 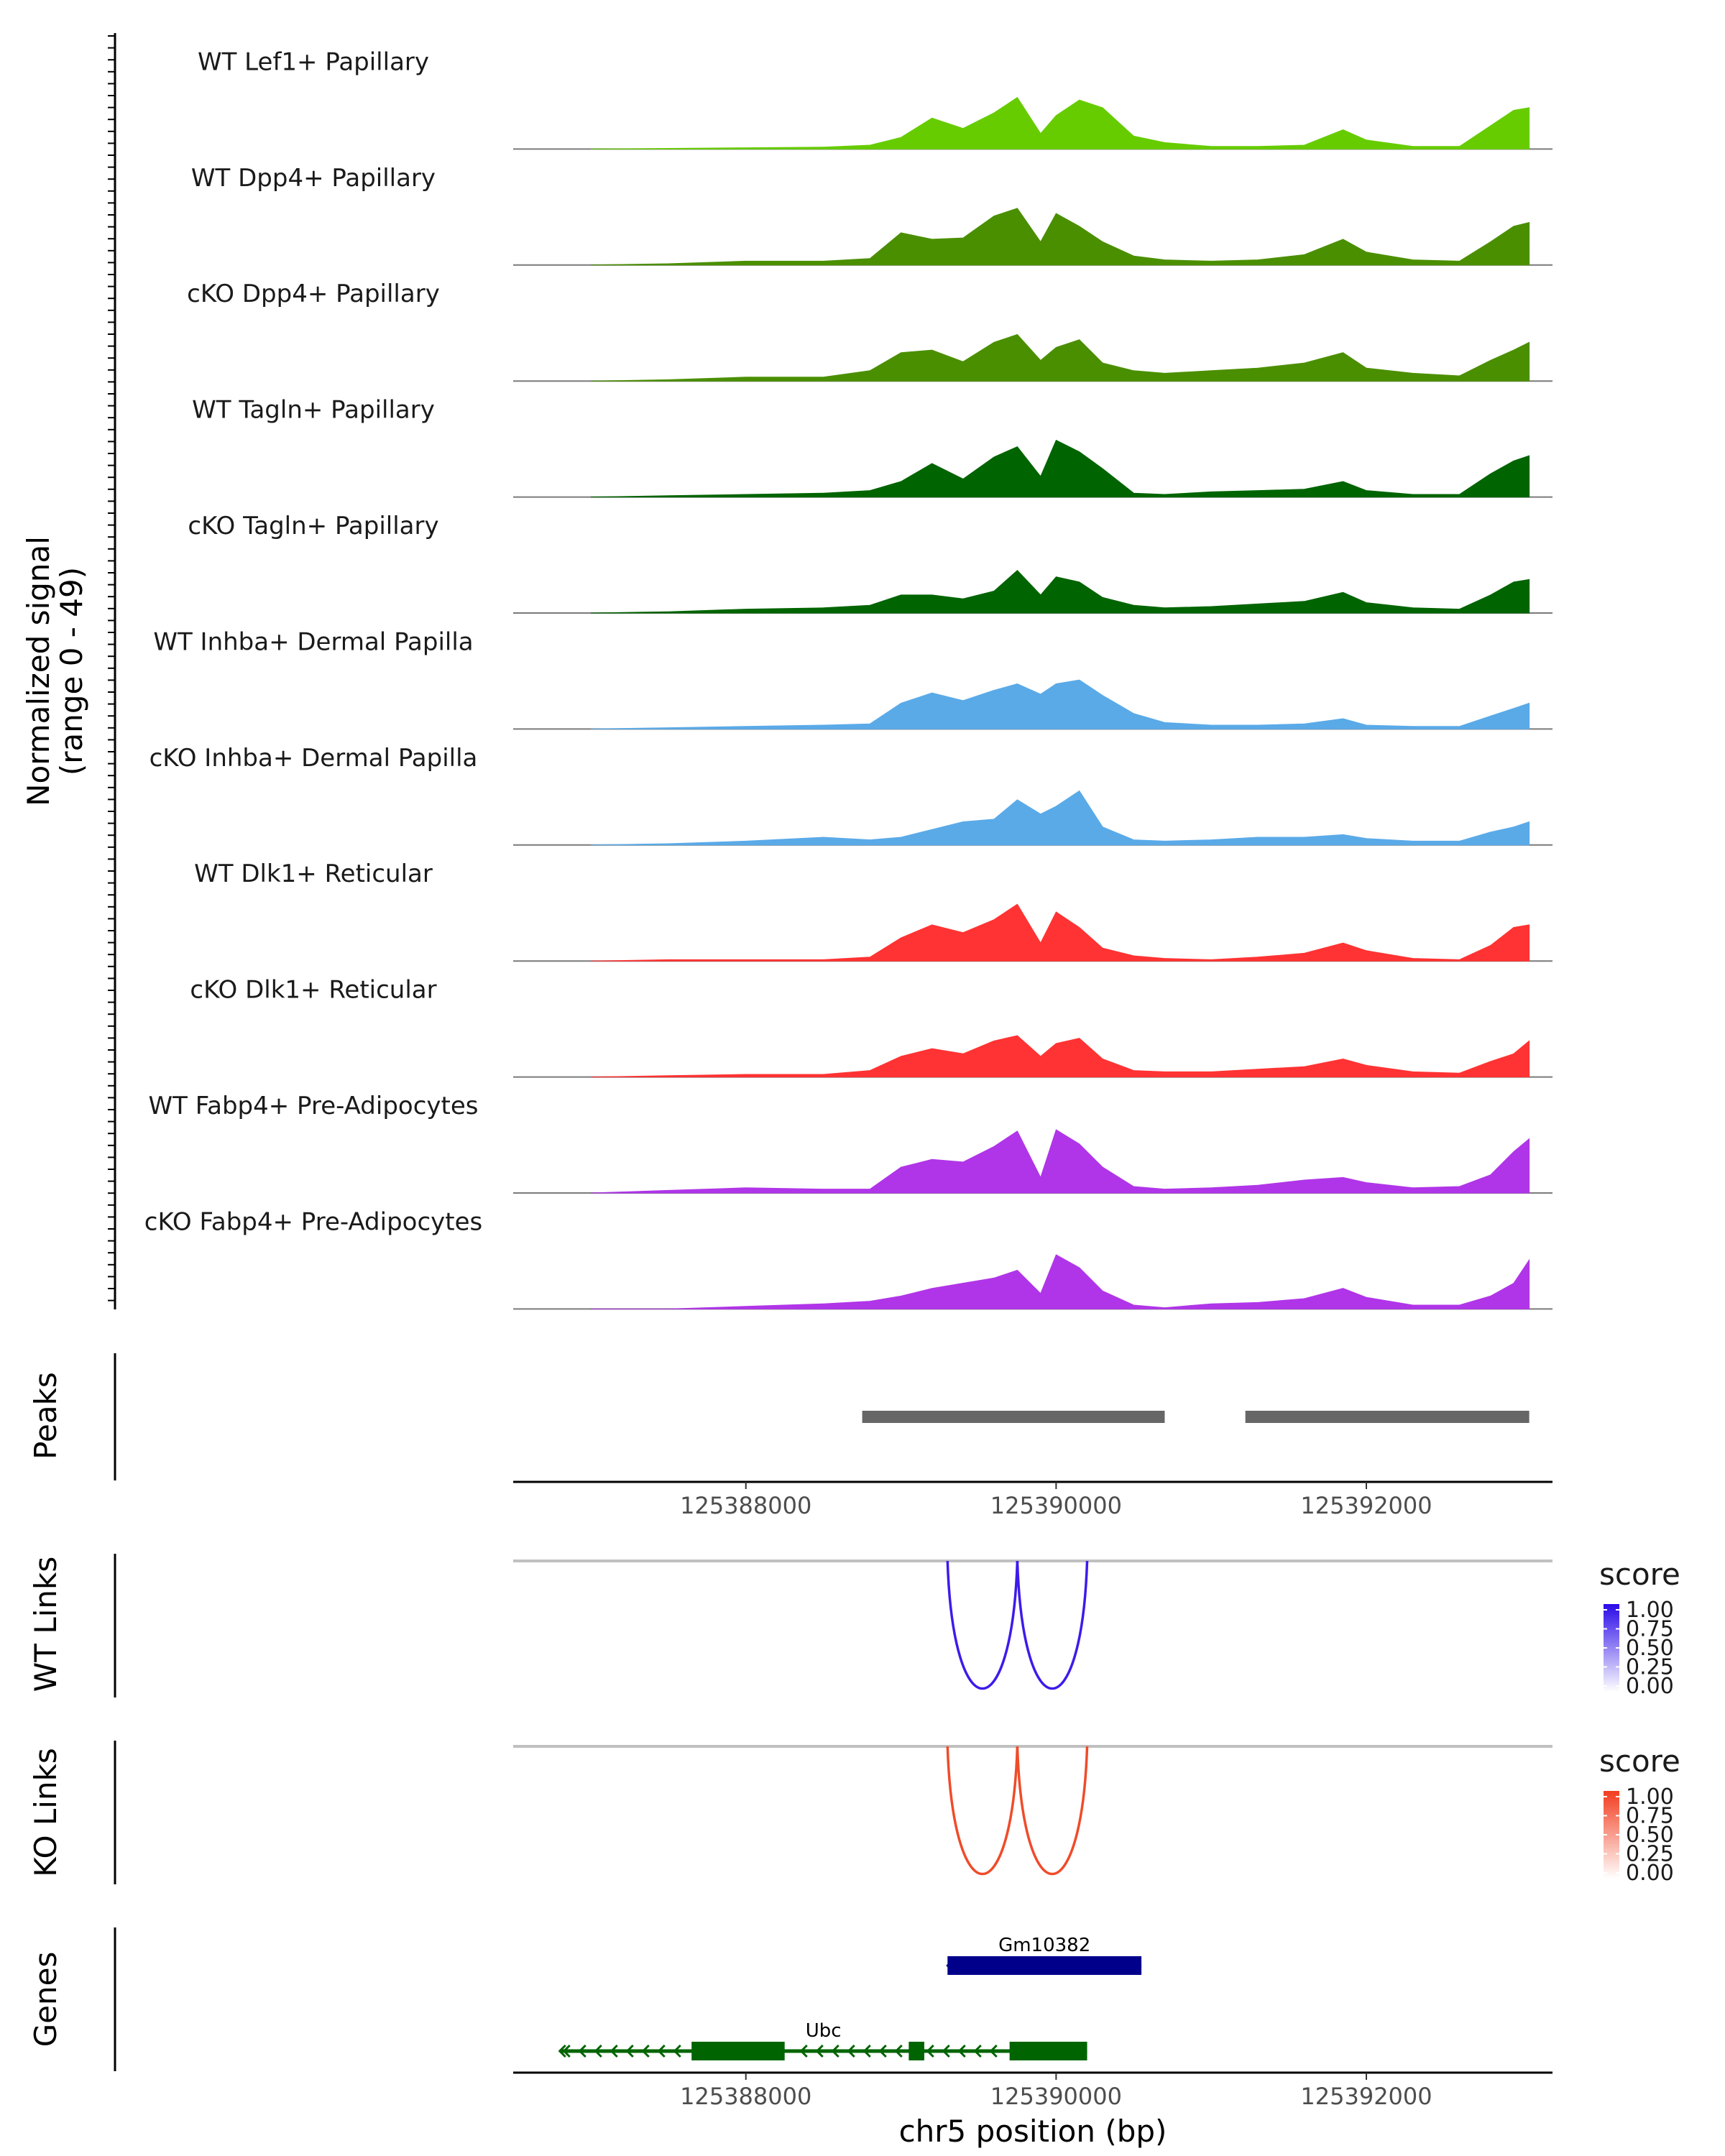 What do you see at coordinates (313, 991) in the screenshot?
I see `coverage-track-label: cKO Dlk1+ Reticular` at bounding box center [313, 991].